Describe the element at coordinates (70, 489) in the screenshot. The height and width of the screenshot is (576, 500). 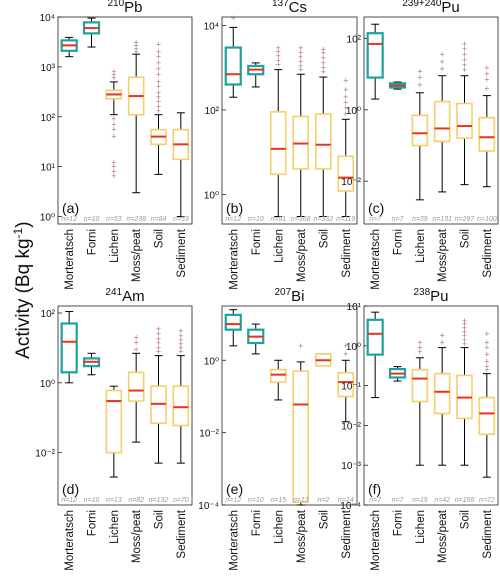
I see `panel-letter: (d)` at that location.